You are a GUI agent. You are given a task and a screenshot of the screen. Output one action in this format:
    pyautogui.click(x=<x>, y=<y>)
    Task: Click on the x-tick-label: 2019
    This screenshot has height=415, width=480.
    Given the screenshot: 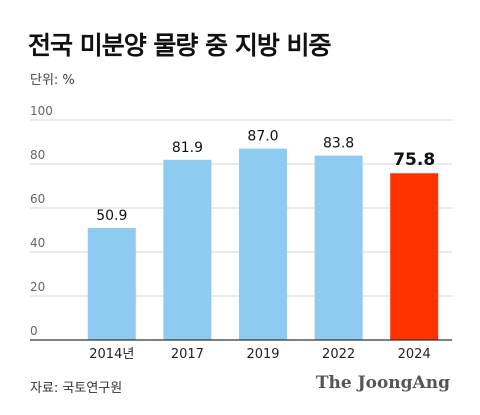 What is the action you would take?
    pyautogui.click(x=262, y=354)
    